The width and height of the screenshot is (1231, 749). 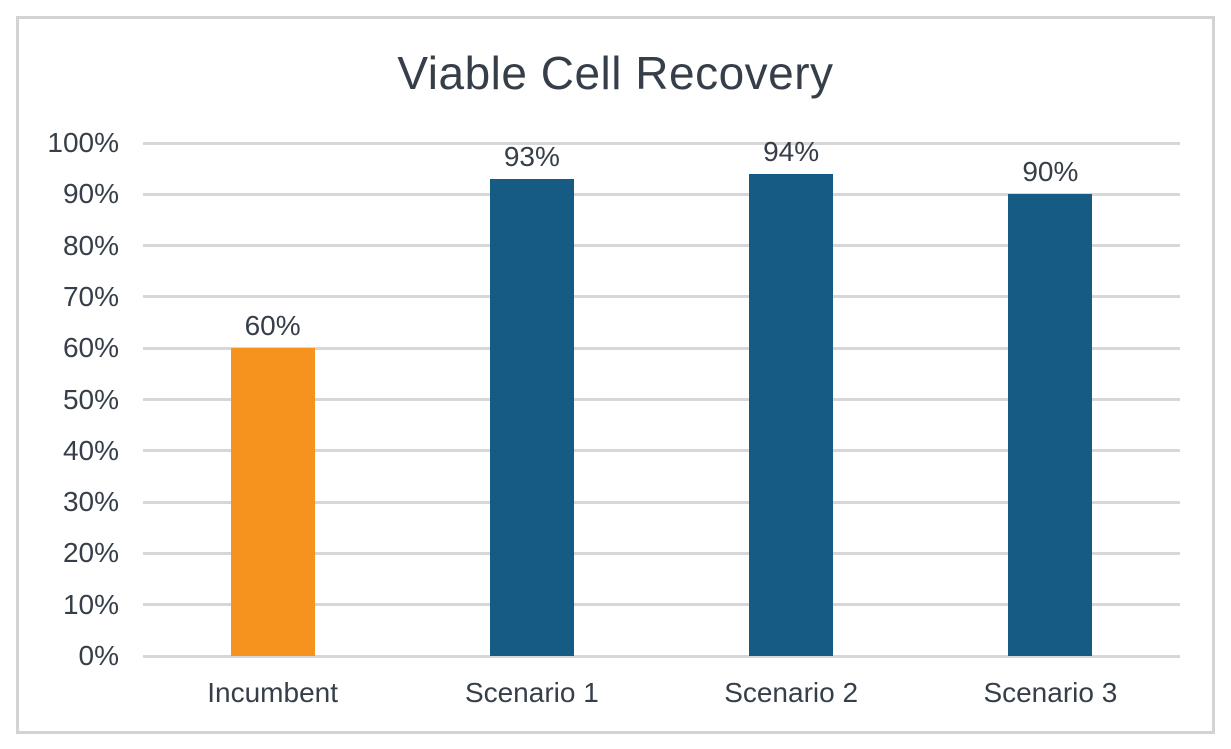 What do you see at coordinates (661, 399) in the screenshot?
I see `gridline-50%` at bounding box center [661, 399].